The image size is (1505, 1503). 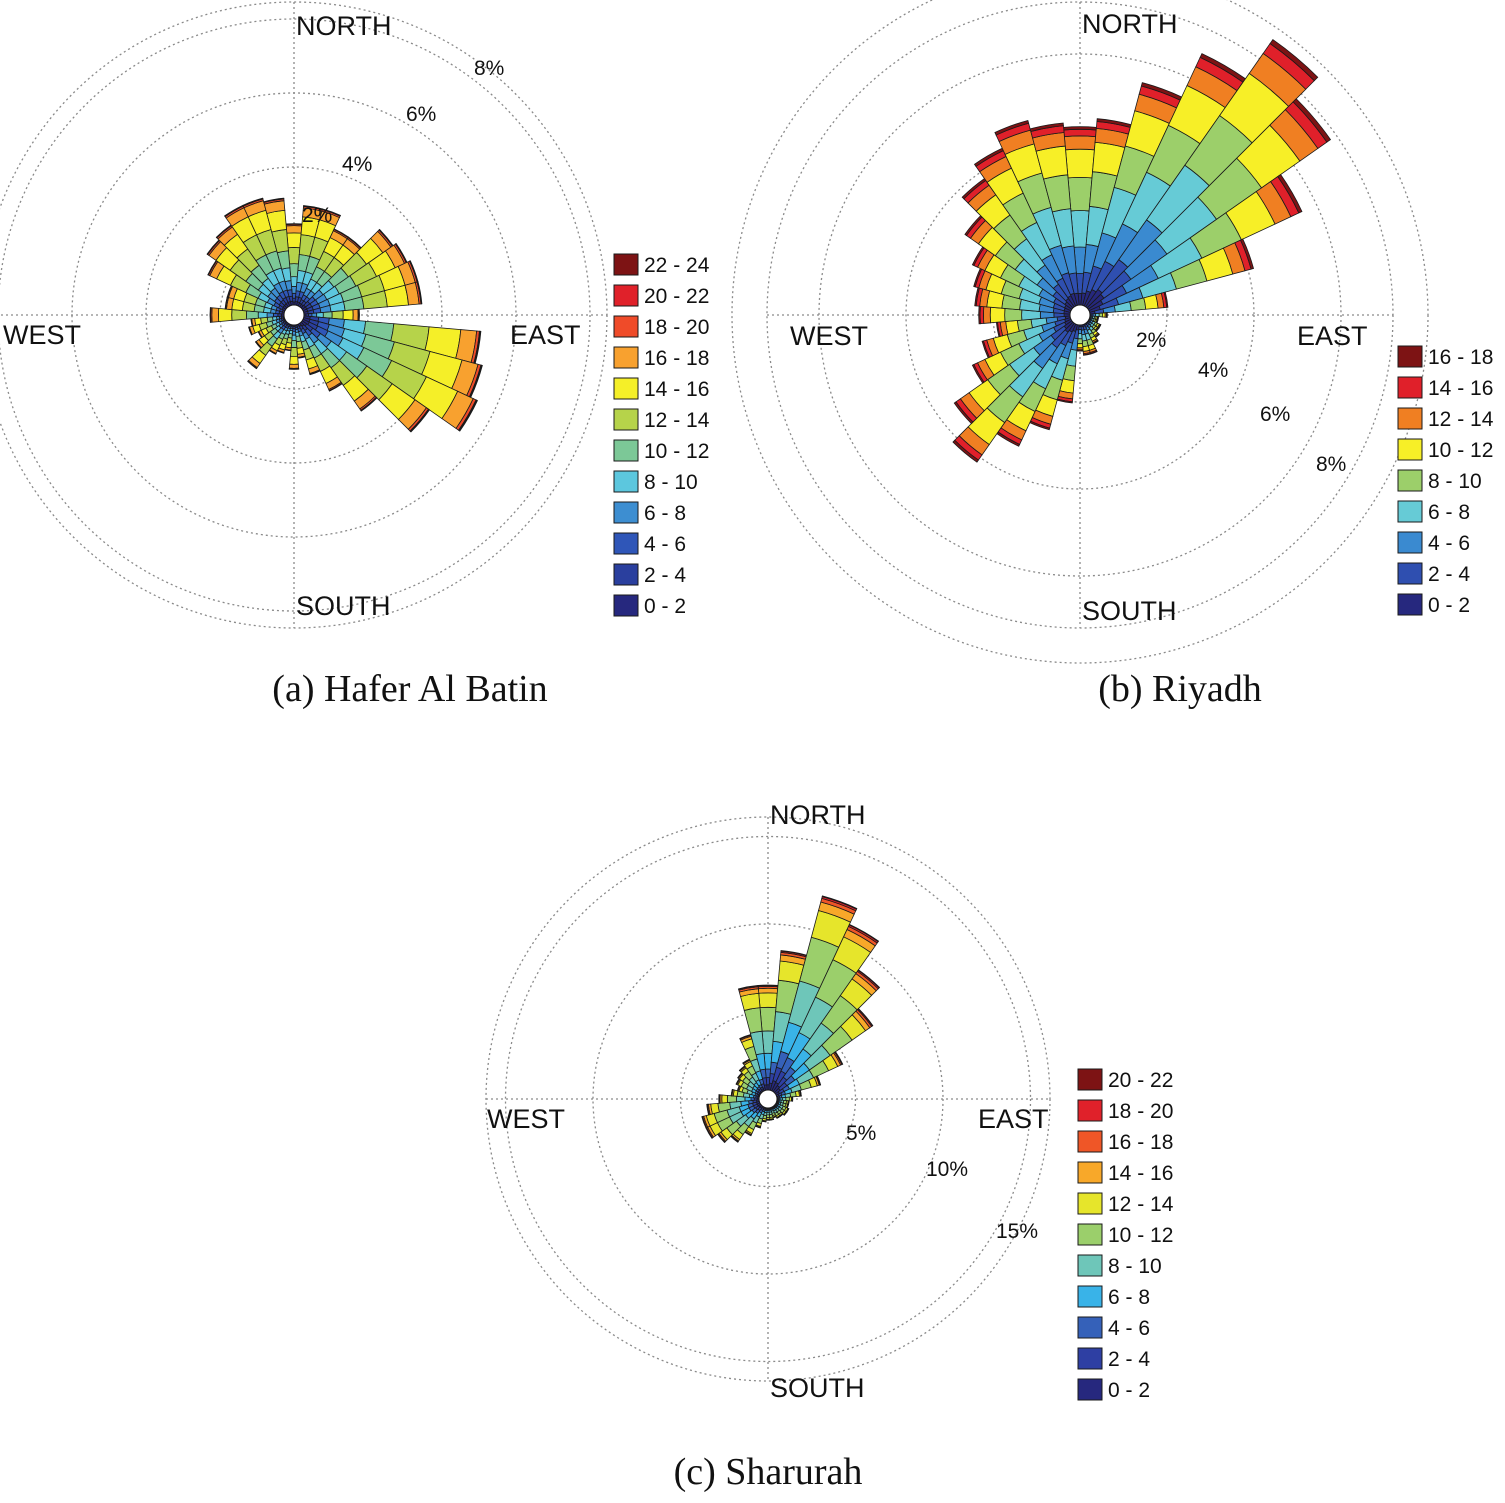 I want to click on hafer-bars, so click(x=344, y=315).